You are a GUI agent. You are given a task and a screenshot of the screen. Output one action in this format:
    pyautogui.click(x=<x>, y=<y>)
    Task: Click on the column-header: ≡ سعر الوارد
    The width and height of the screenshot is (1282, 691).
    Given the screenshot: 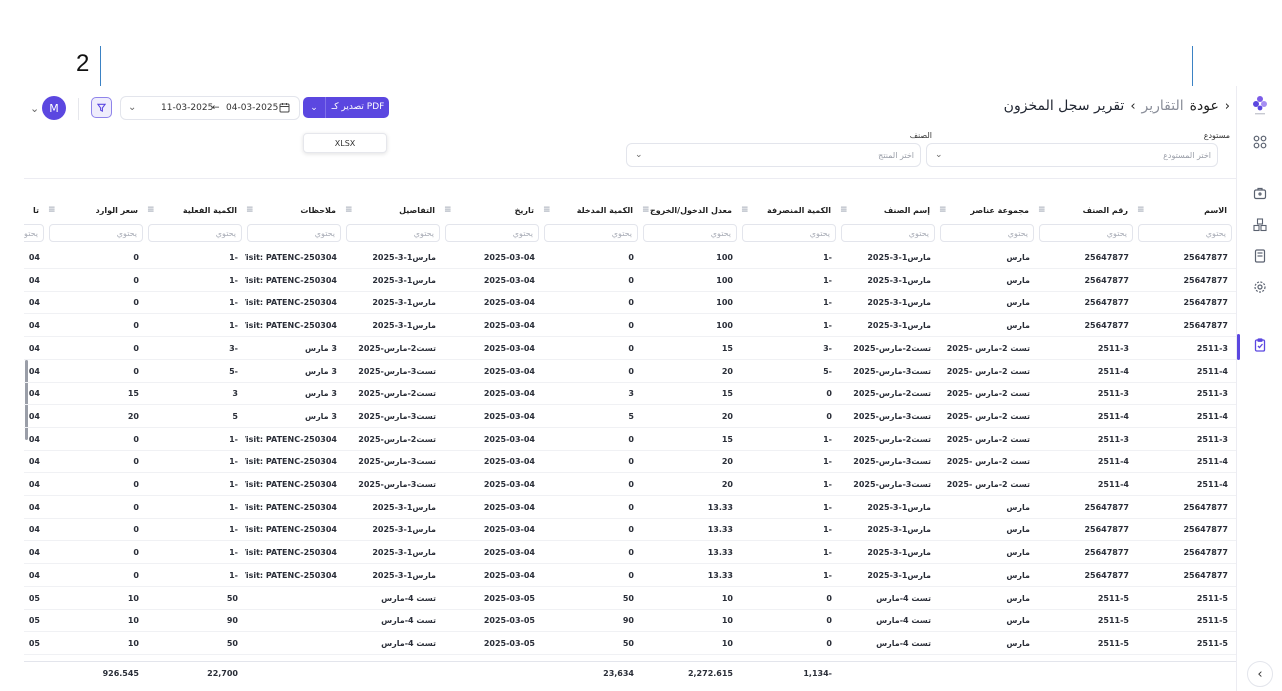 What is the action you would take?
    pyautogui.click(x=96, y=211)
    